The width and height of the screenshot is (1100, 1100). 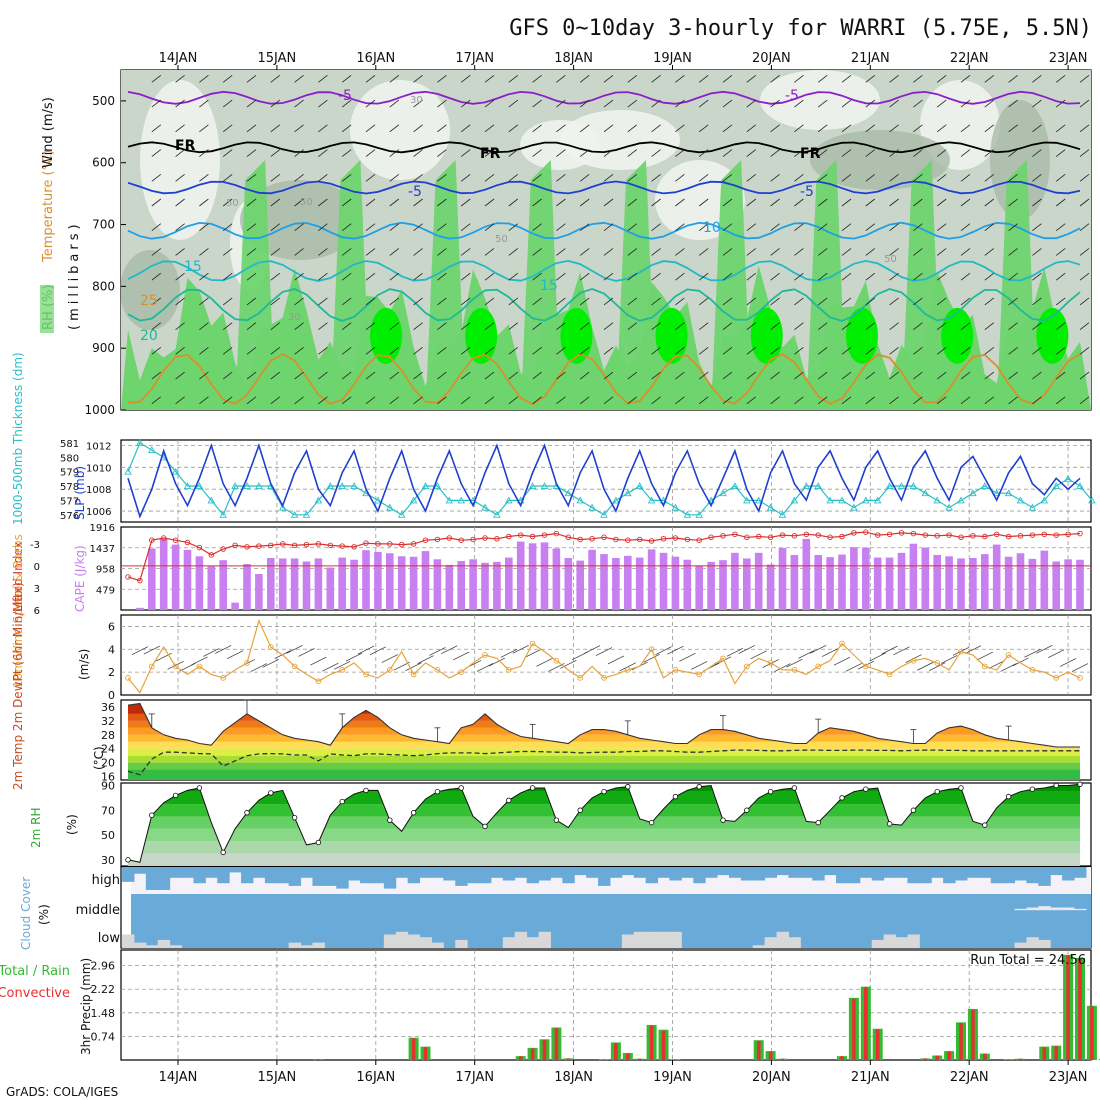 What do you see at coordinates (103, 1036) in the screenshot?
I see `precip-tick-label: 0.74` at bounding box center [103, 1036].